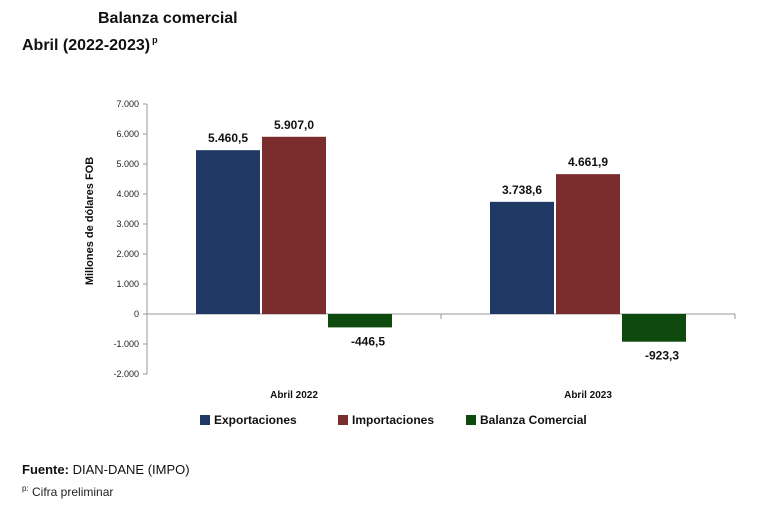 Image resolution: width=768 pixels, height=512 pixels. What do you see at coordinates (228, 138) in the screenshot?
I see `data-label: 5.460,5` at bounding box center [228, 138].